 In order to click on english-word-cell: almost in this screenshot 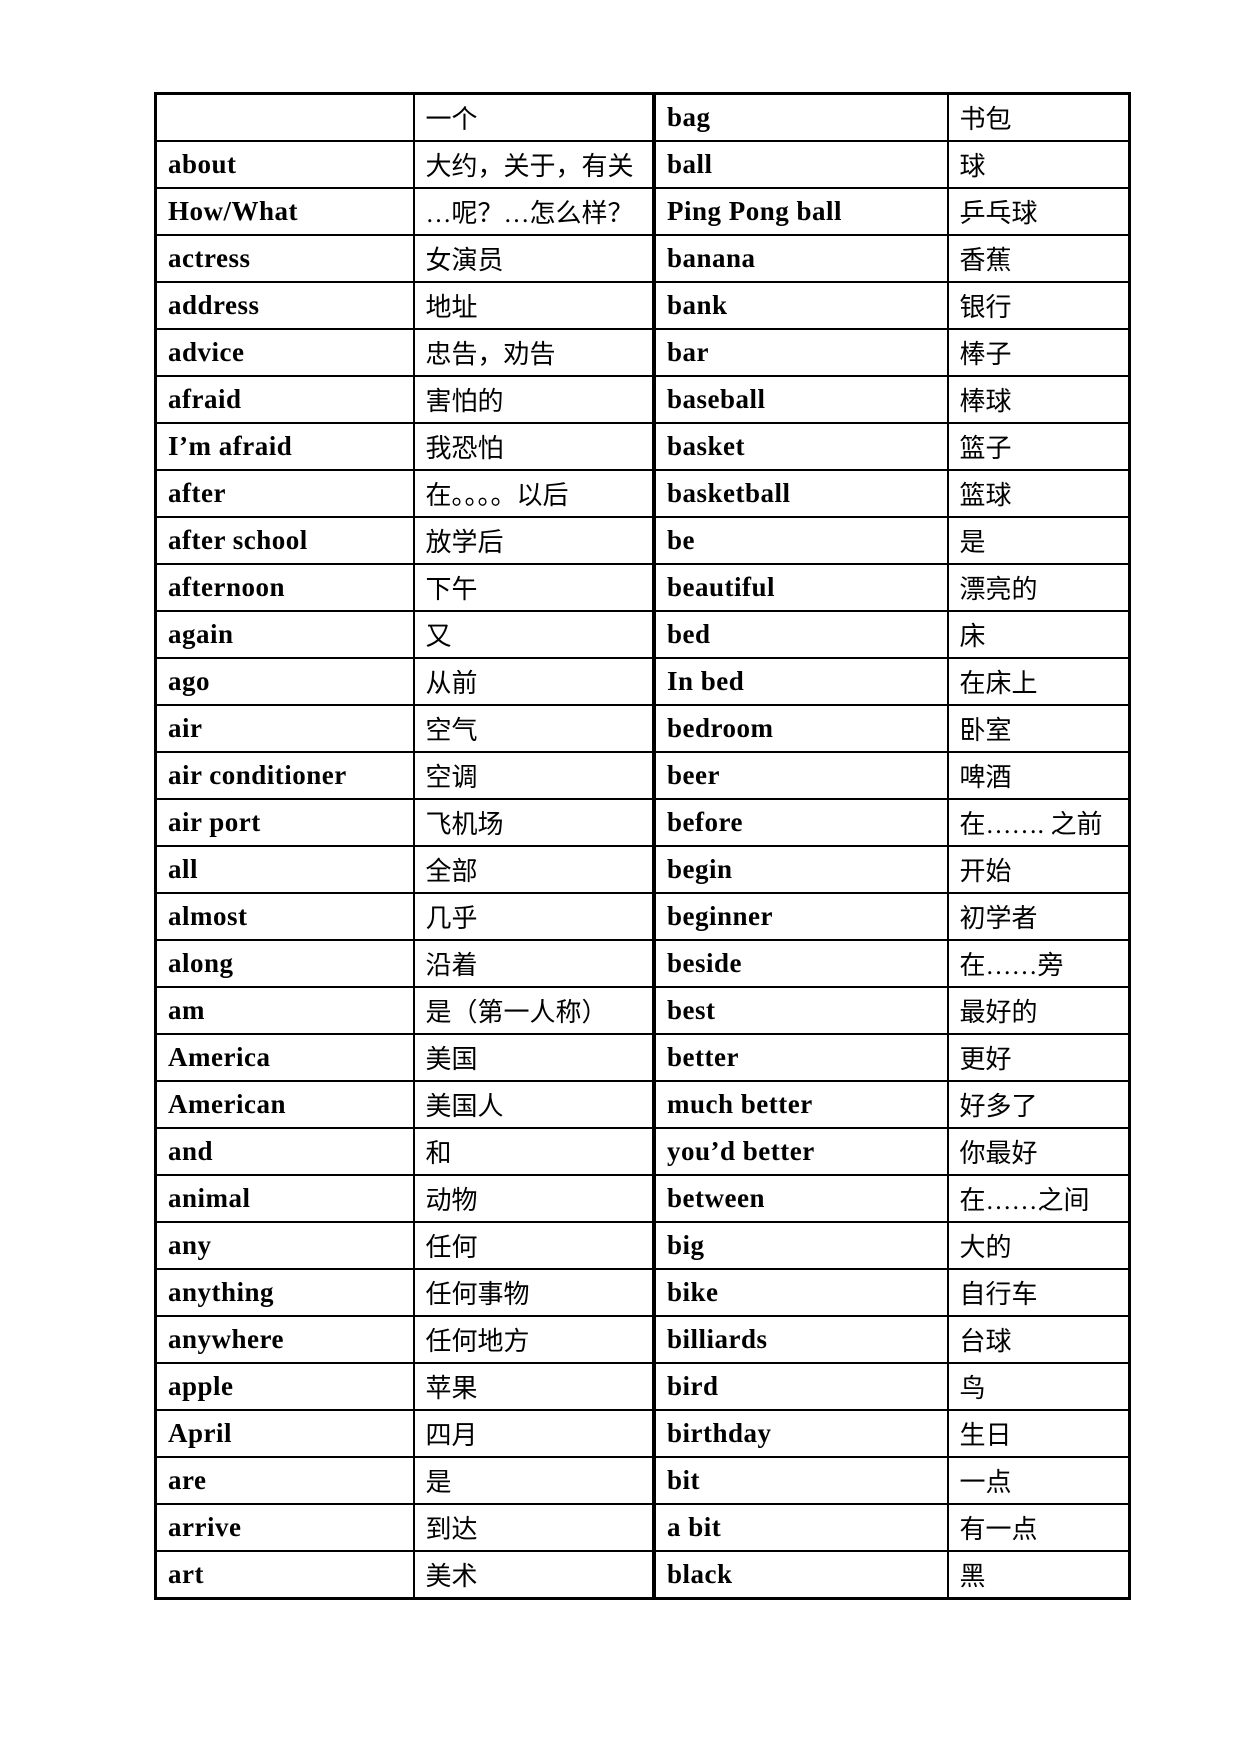, I will do `click(284, 916)`.